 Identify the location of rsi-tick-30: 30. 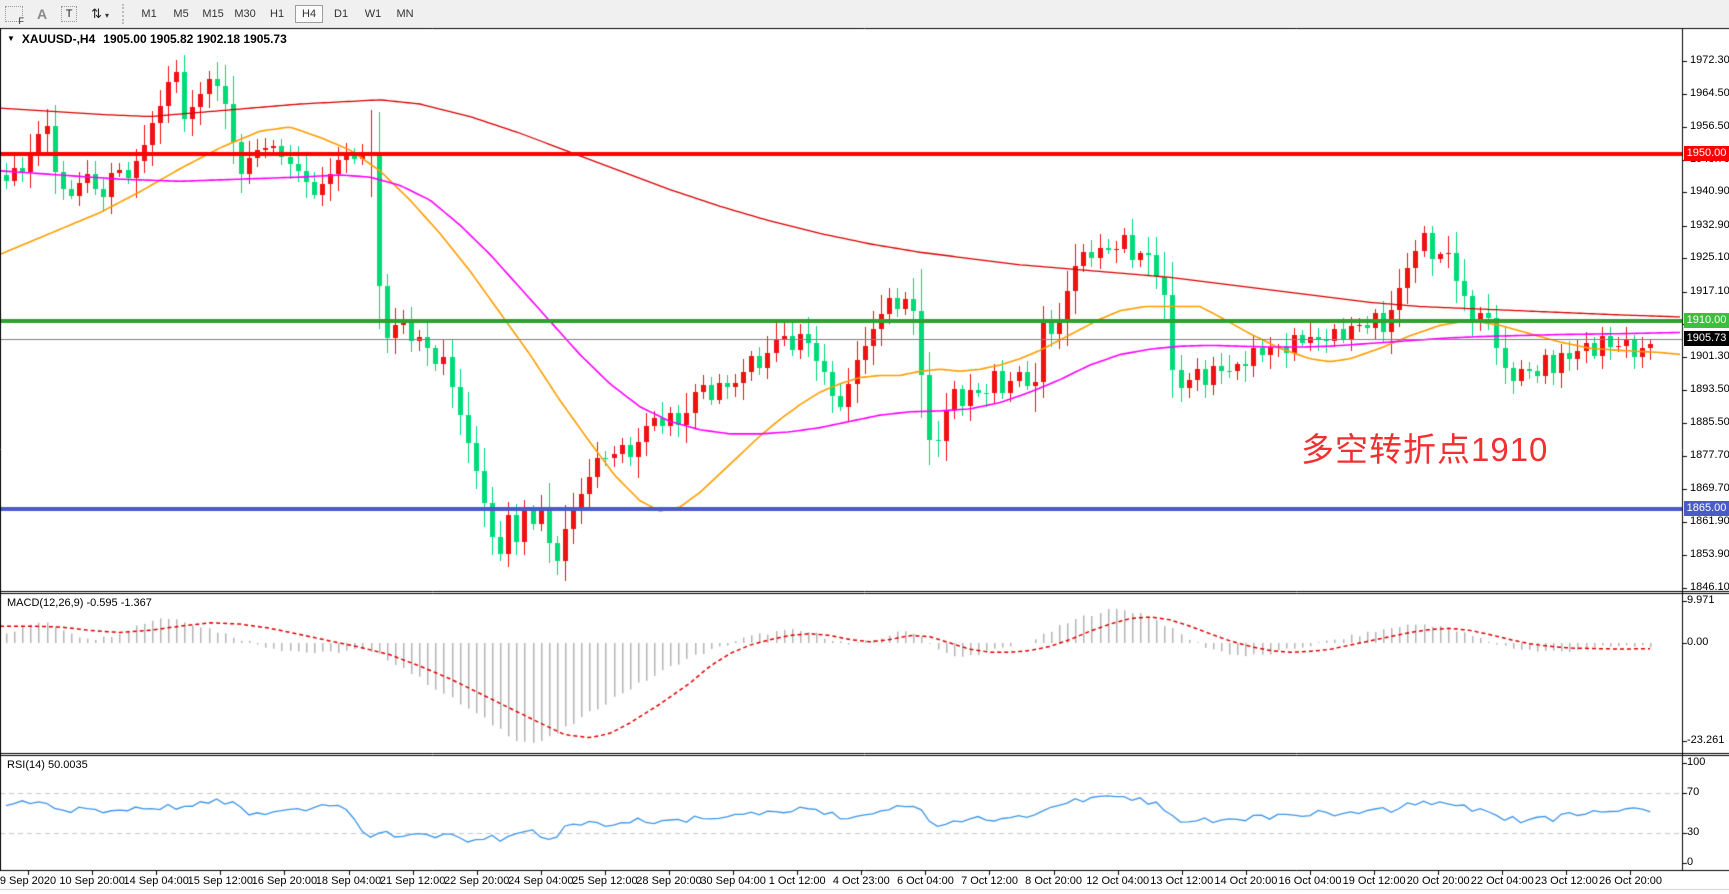
(1693, 832).